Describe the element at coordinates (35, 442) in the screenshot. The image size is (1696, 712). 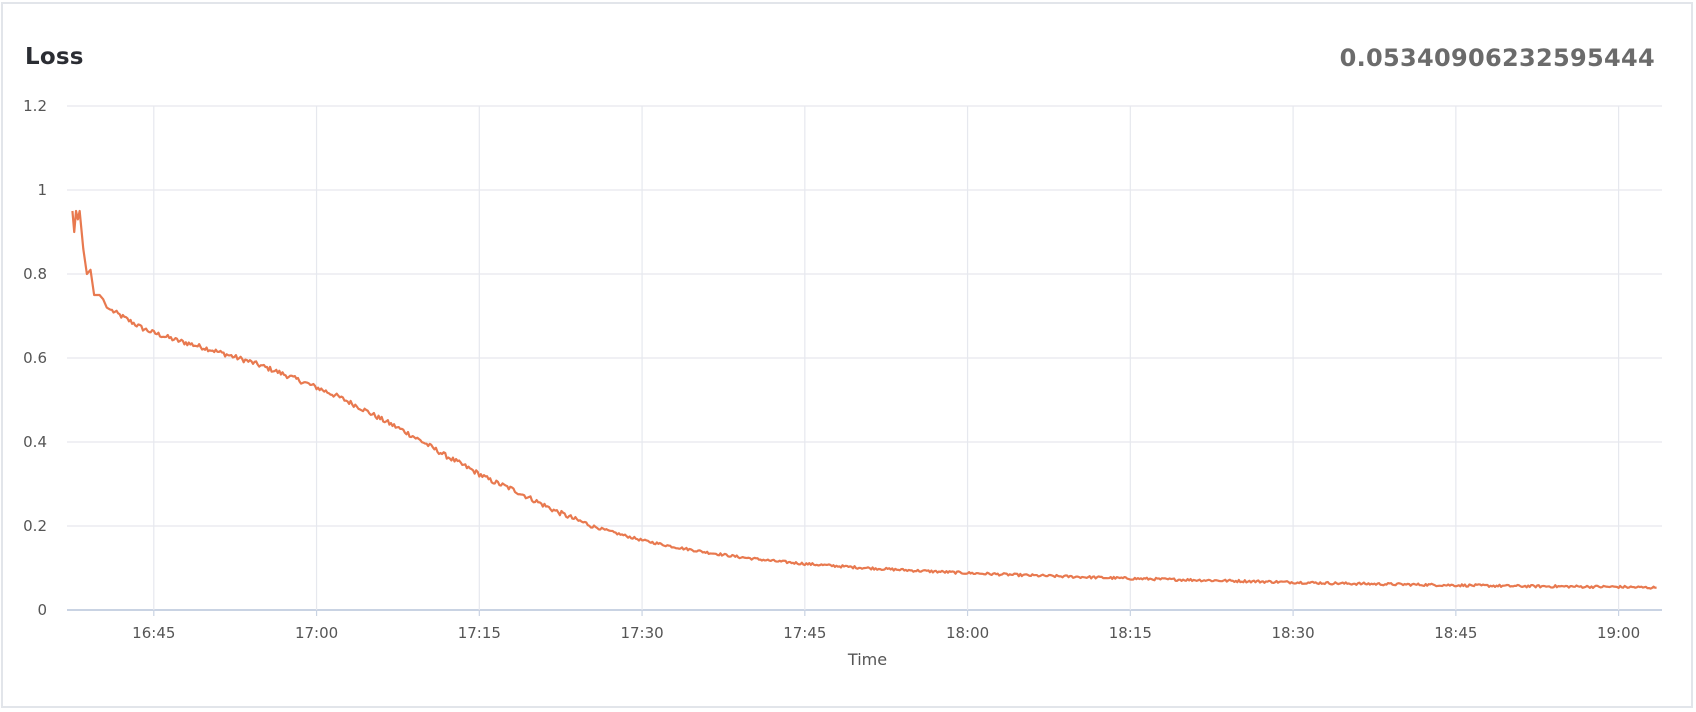
I see `y-tick-label: 0.4` at that location.